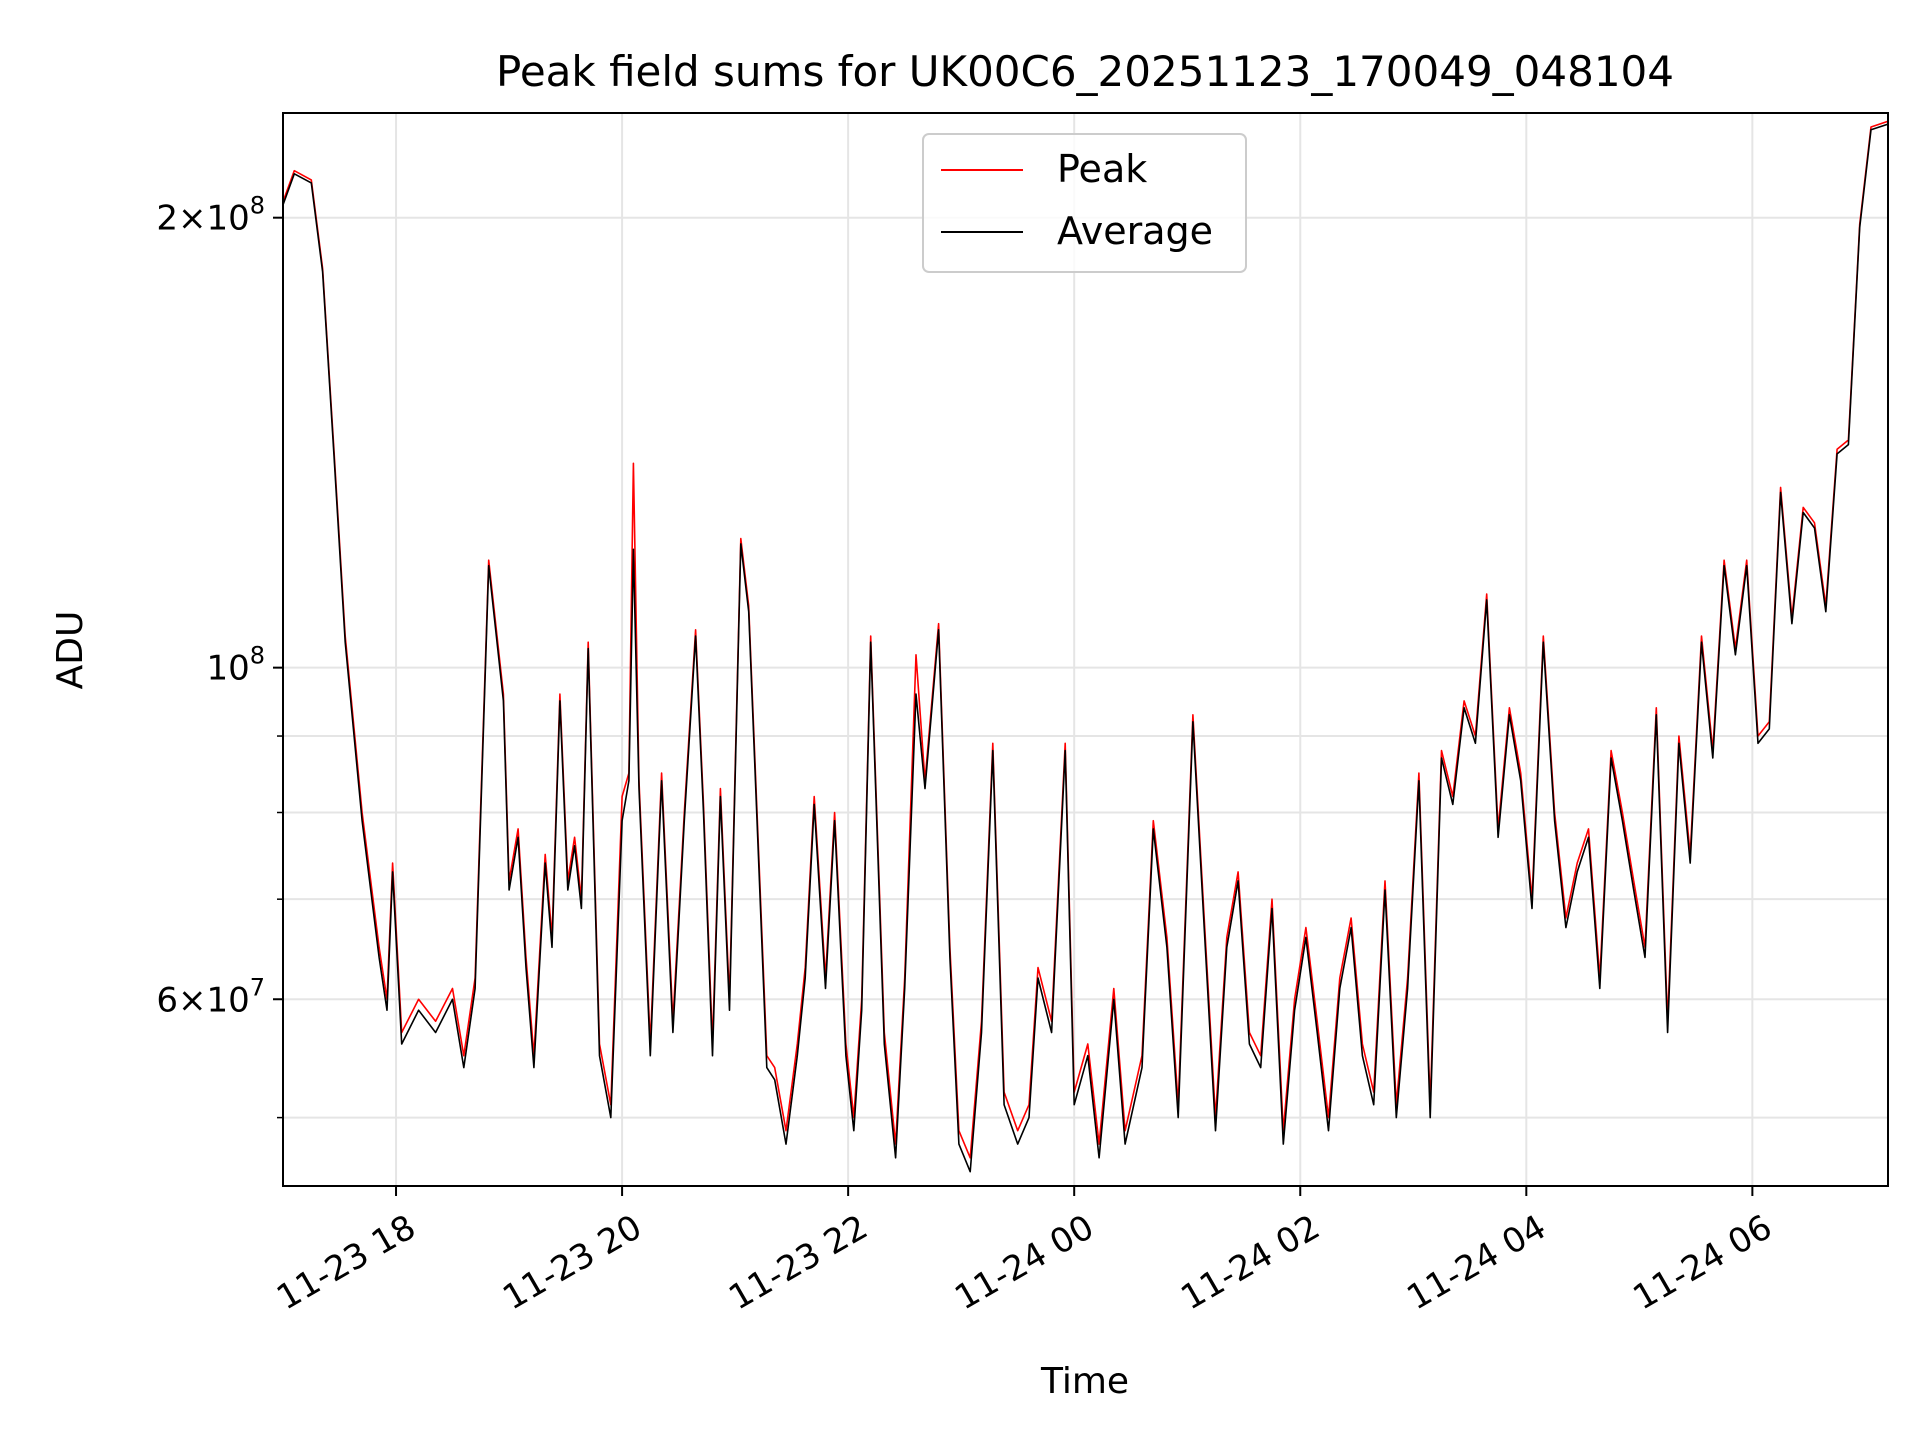  Describe the element at coordinates (210, 996) in the screenshot. I see `y-tick-label: 6×107` at that location.